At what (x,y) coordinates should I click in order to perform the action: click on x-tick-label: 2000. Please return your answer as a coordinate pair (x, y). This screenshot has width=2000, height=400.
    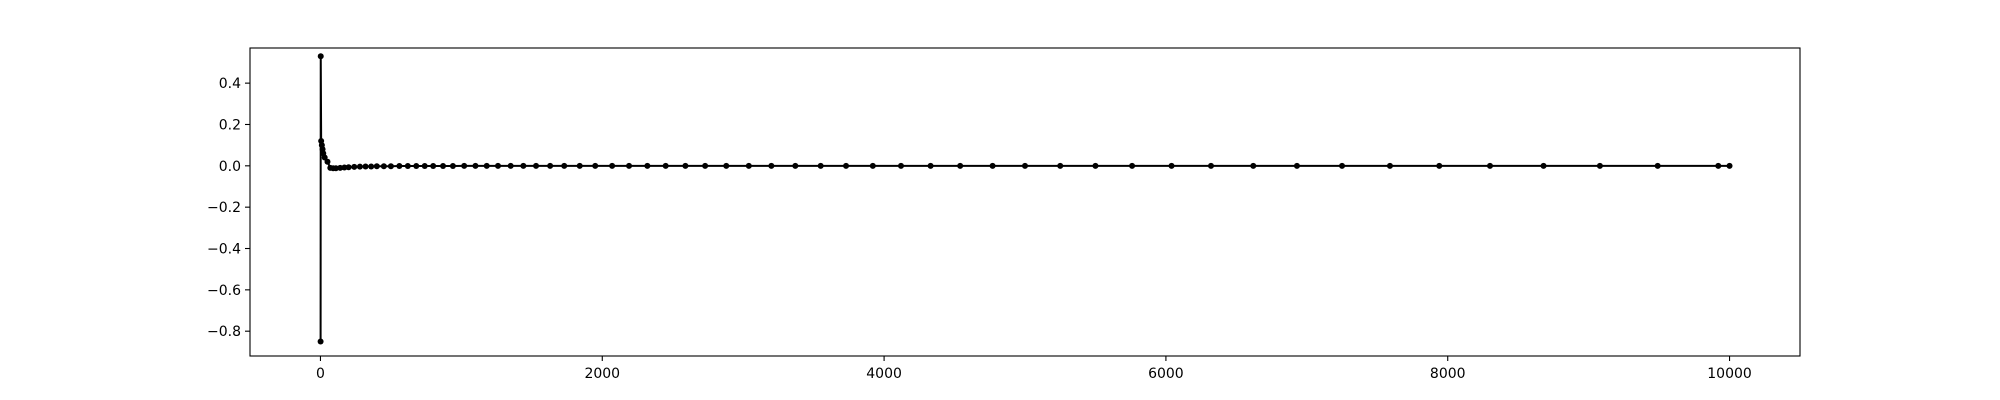
    Looking at the image, I should click on (602, 374).